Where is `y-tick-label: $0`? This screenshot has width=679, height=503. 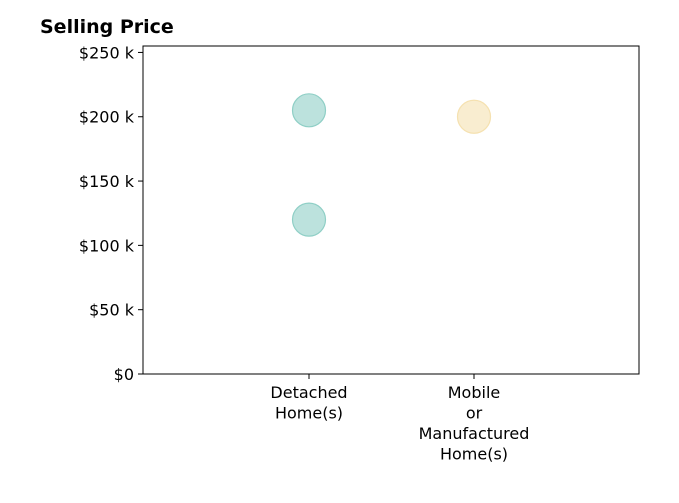 y-tick-label: $0 is located at coordinates (124, 374).